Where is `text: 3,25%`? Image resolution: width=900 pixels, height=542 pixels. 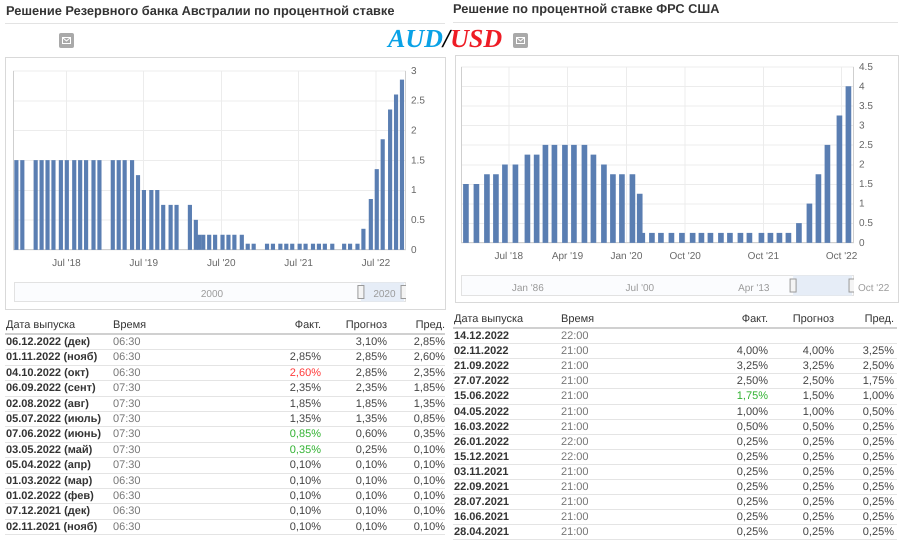
text: 3,25% is located at coordinates (818, 366).